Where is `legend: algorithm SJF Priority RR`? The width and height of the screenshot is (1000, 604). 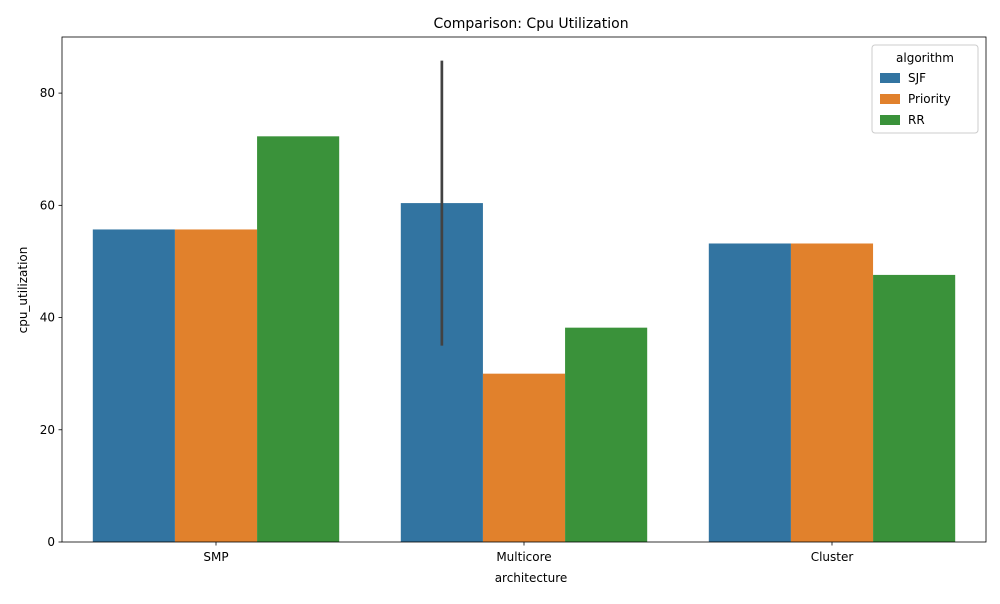
legend: algorithm SJF Priority RR is located at coordinates (925, 89).